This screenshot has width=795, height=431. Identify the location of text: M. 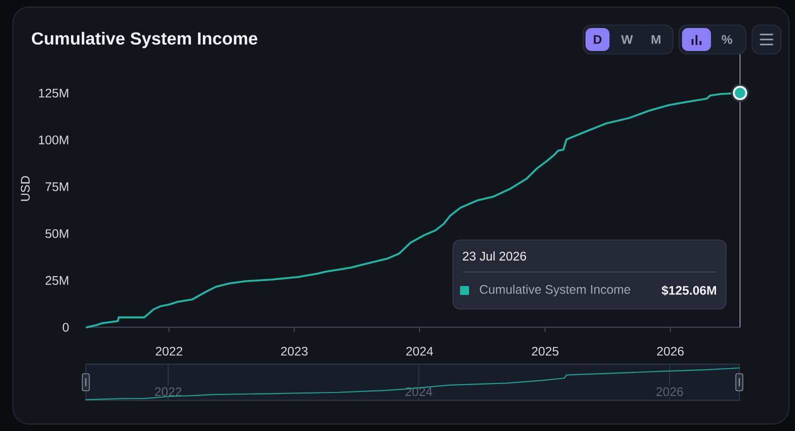
(656, 39).